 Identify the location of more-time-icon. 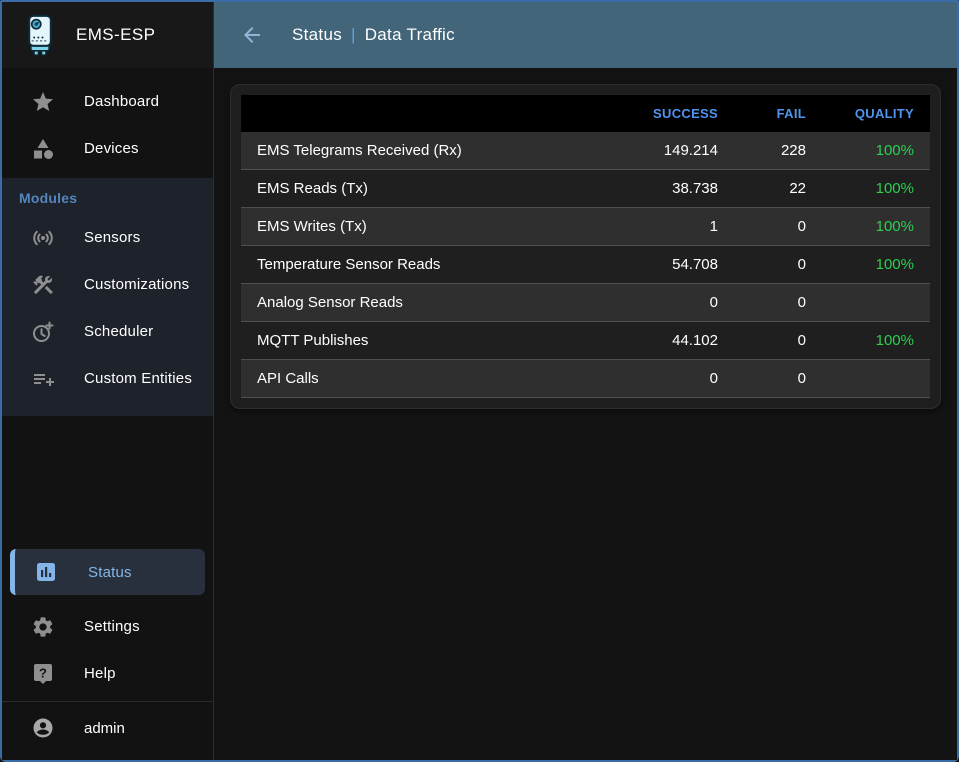
(43, 332).